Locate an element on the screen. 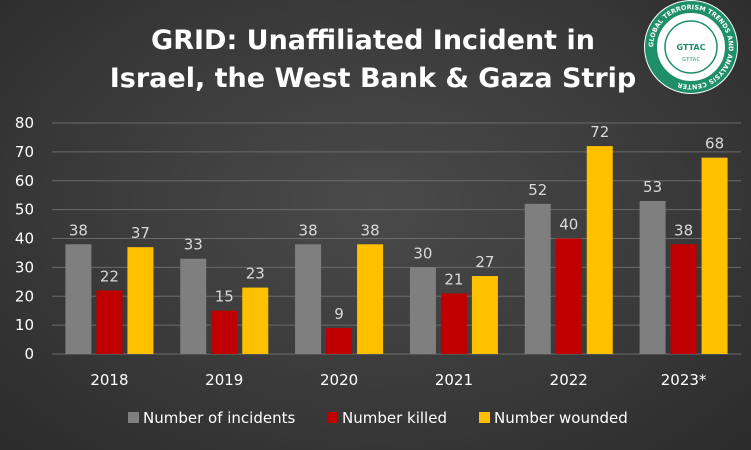 The width and height of the screenshot is (751, 450). y-tick-label: 30 is located at coordinates (24, 267).